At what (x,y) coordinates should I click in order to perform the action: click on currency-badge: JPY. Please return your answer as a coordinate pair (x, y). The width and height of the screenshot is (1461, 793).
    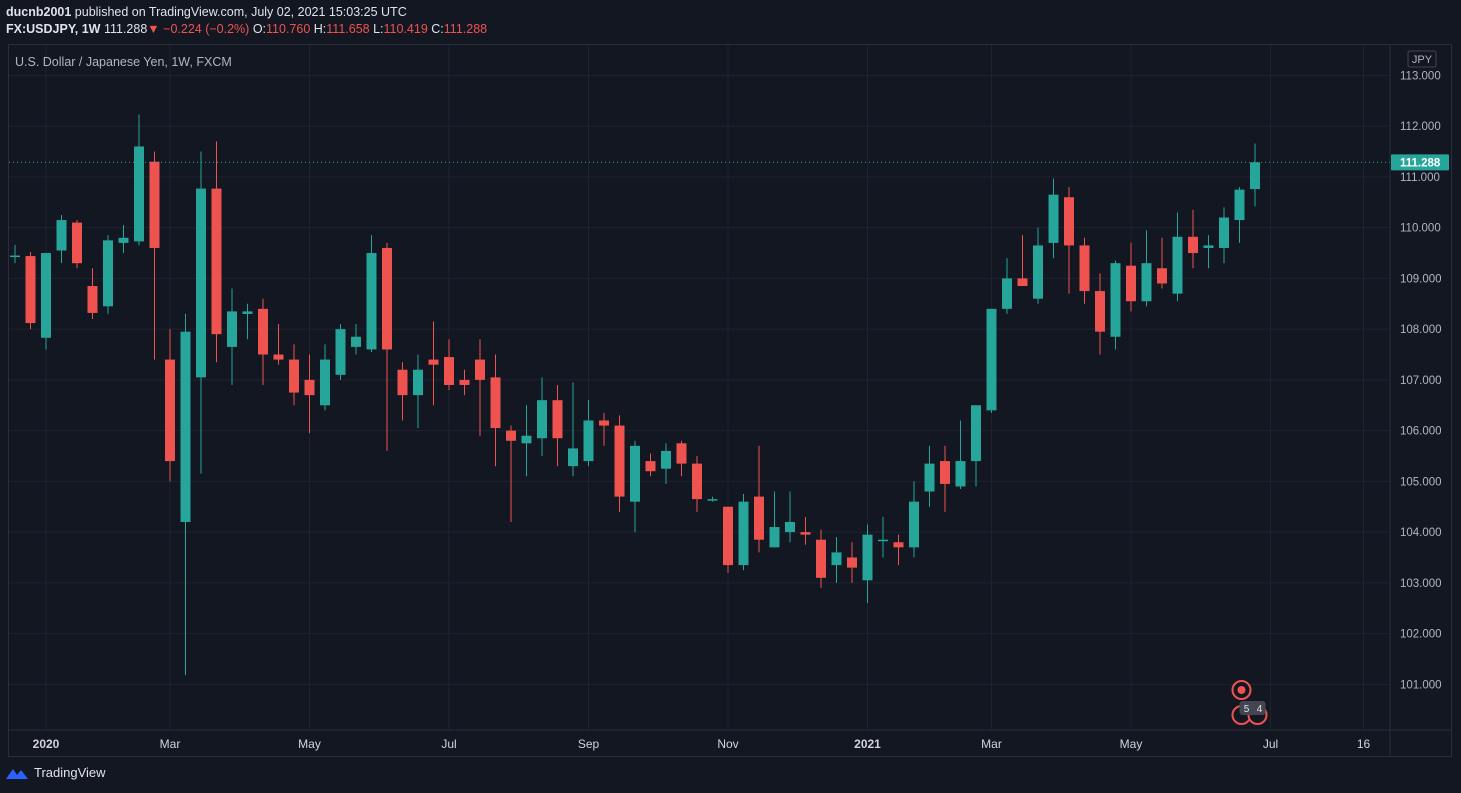
    Looking at the image, I should click on (1422, 59).